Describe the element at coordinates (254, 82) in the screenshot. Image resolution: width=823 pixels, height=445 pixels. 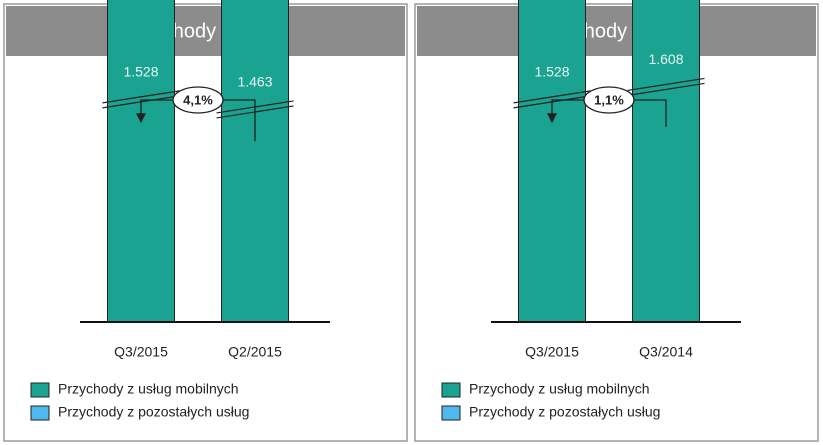
I see `data-label: 1.463` at that location.